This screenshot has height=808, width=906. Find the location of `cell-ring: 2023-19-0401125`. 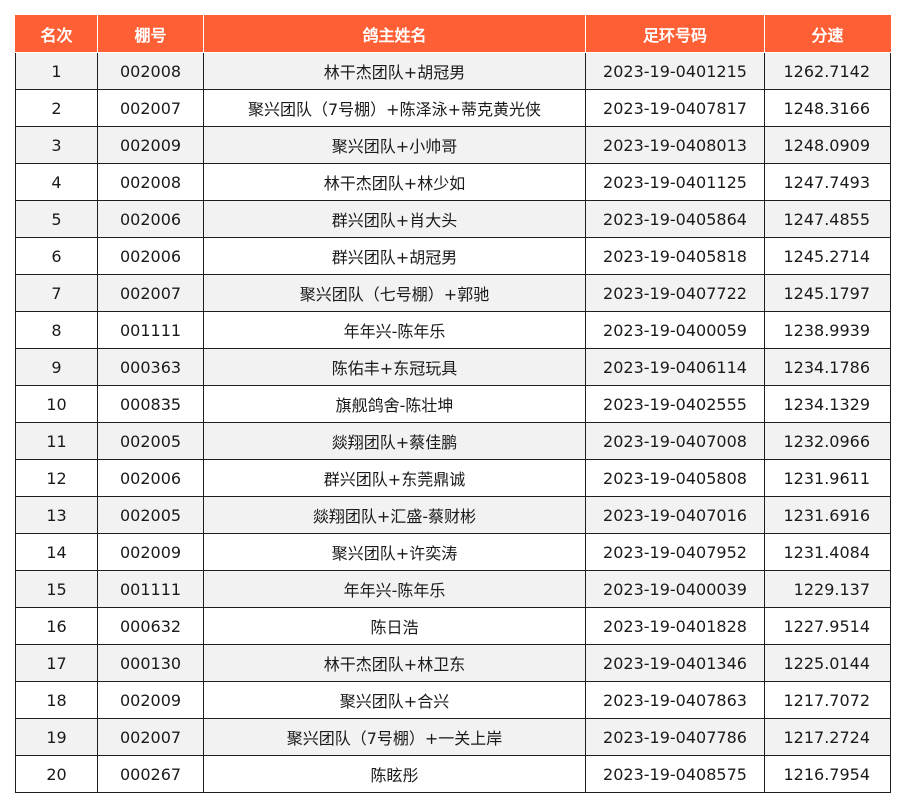

cell-ring: 2023-19-0401125 is located at coordinates (675, 182).